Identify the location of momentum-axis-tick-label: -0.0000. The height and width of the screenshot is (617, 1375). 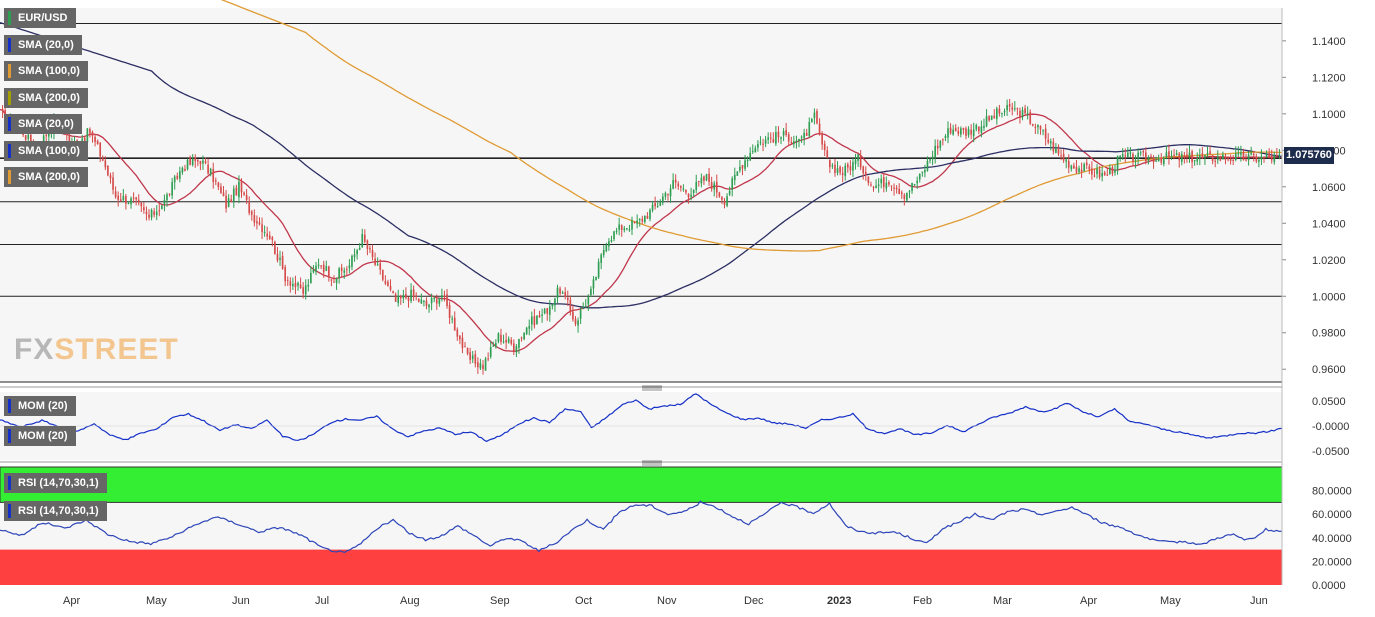
(1330, 427).